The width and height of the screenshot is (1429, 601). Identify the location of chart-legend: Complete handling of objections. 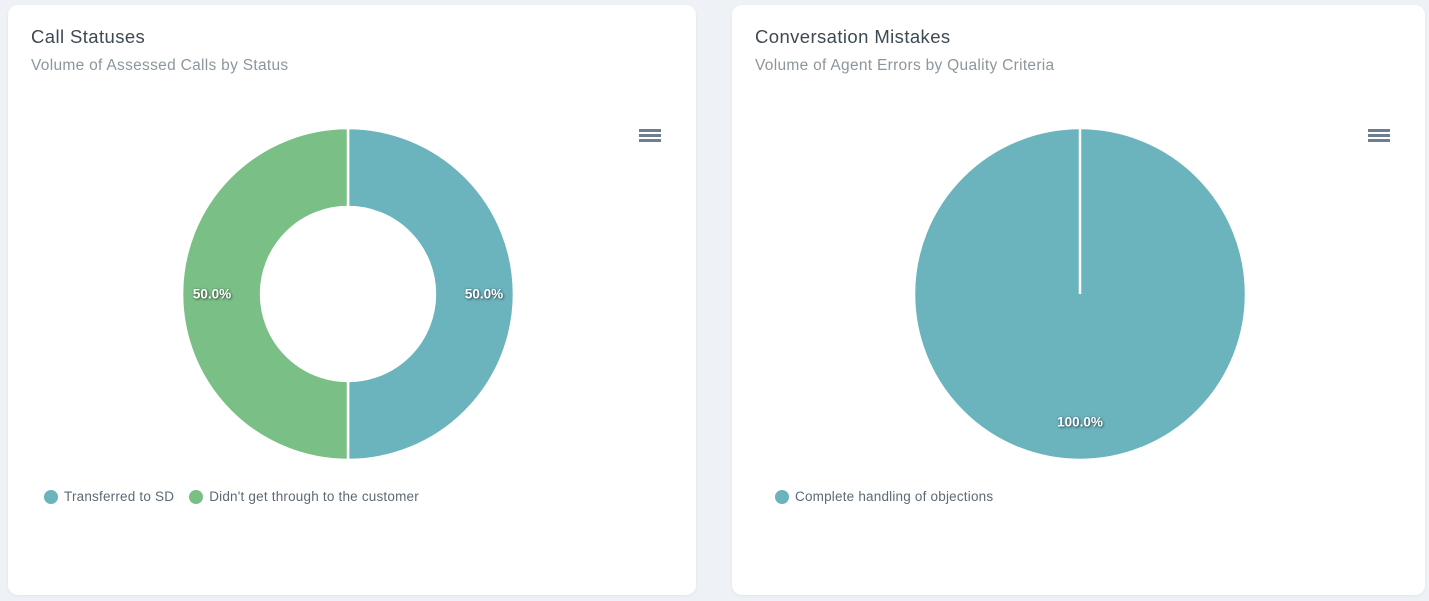
(884, 496).